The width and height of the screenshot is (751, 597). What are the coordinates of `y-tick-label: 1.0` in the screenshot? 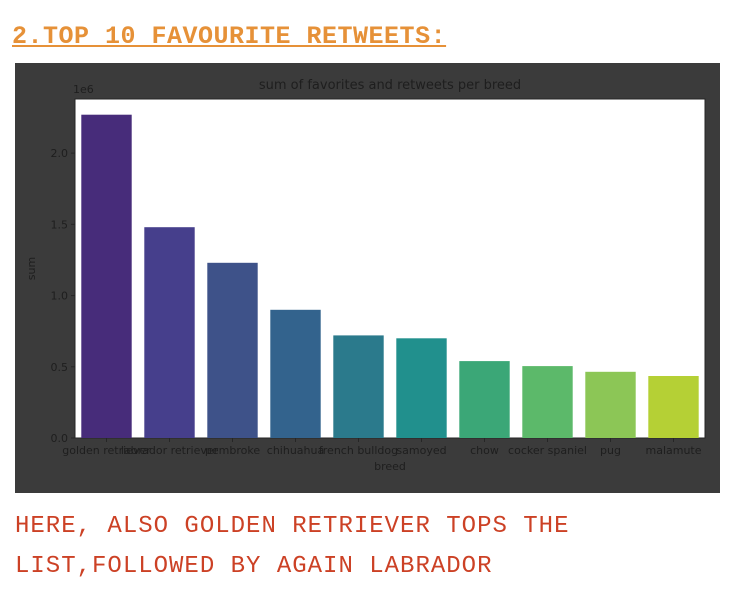 It's located at (60, 296).